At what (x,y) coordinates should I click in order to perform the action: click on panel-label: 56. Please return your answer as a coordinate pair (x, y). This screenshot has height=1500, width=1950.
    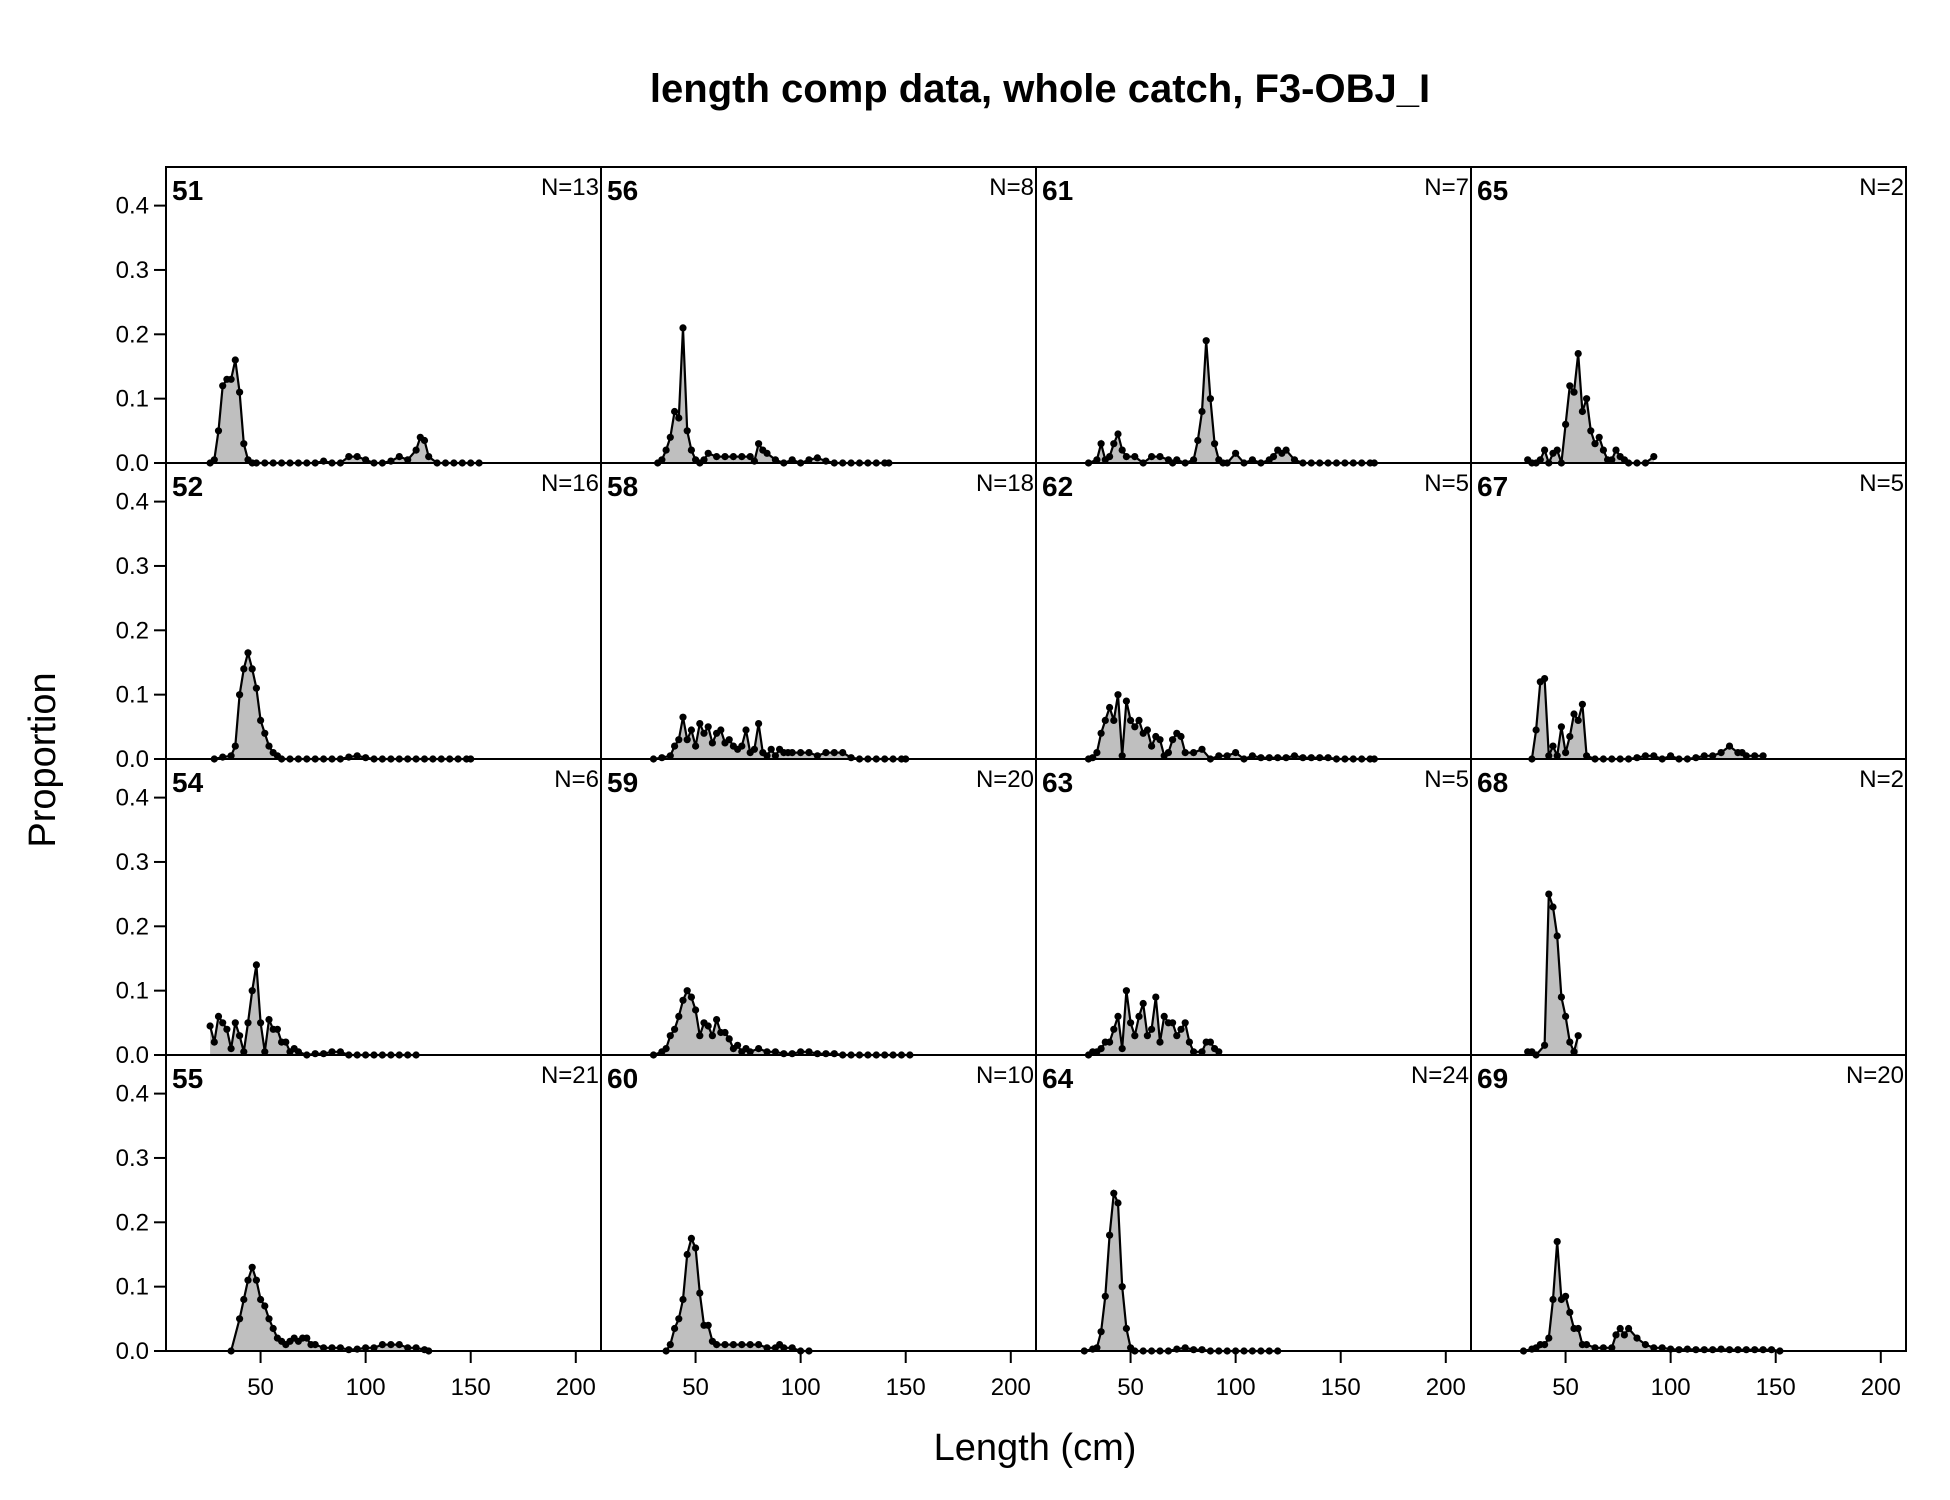
    Looking at the image, I should click on (622, 190).